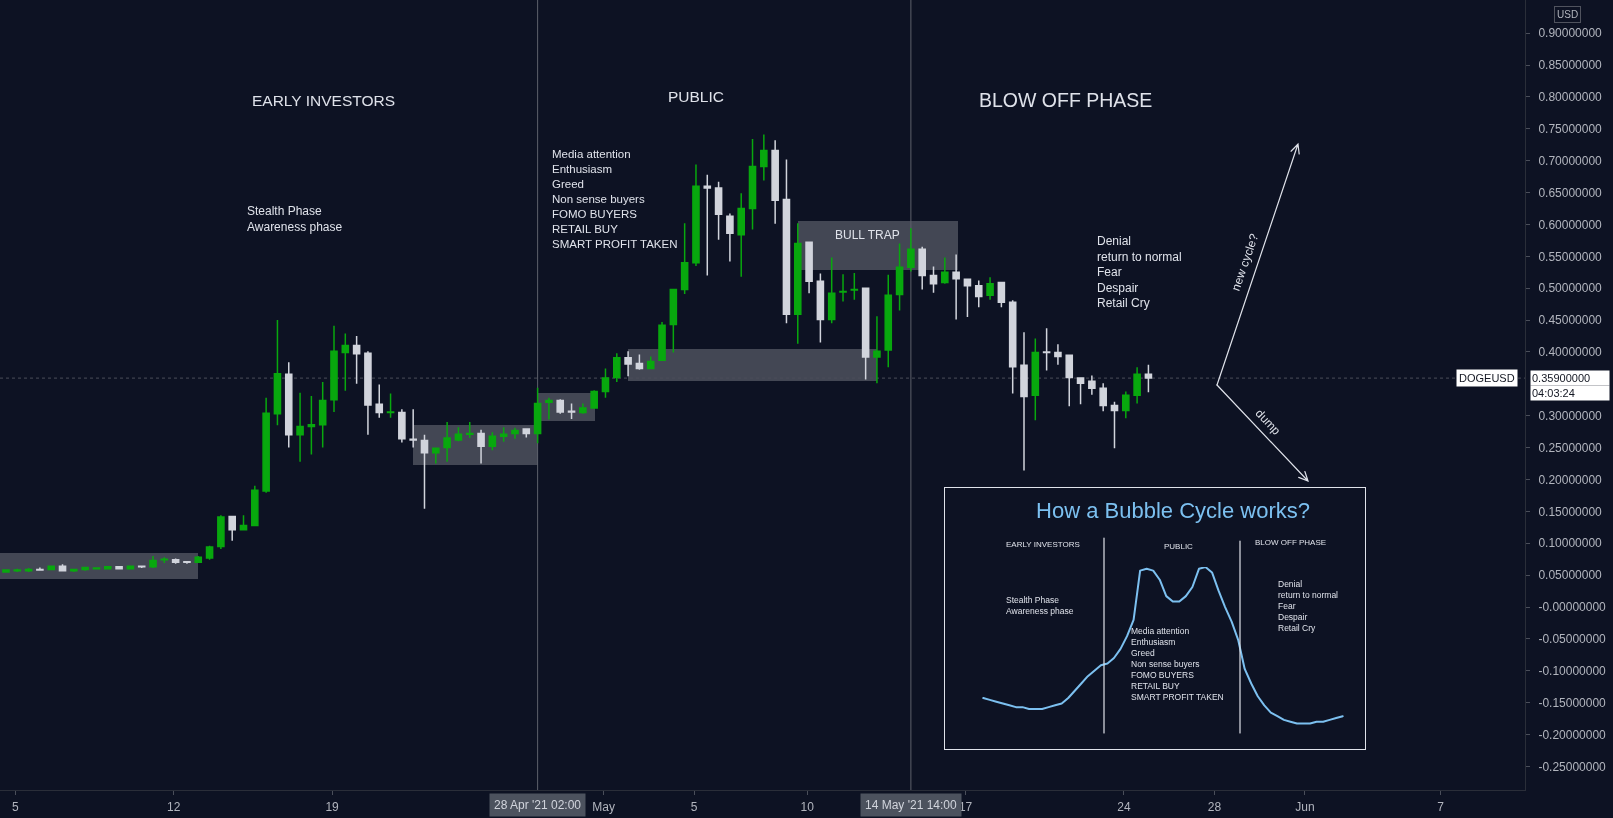 This screenshot has width=1613, height=818. Describe the element at coordinates (1572, 639) in the screenshot. I see `y-tick-label: -0.05000000` at that location.